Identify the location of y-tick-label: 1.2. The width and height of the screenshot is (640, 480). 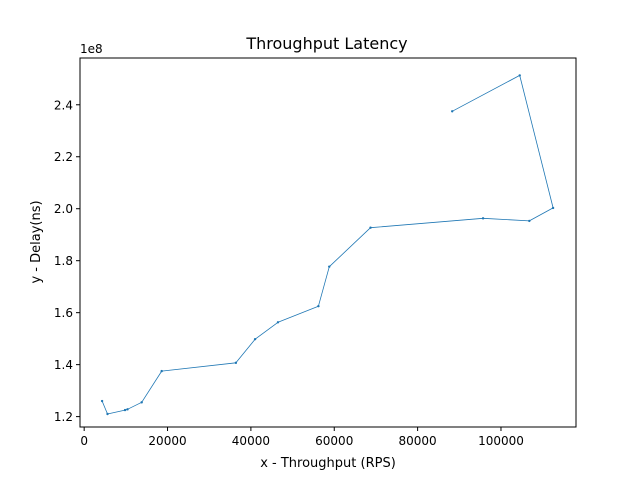
(63, 417).